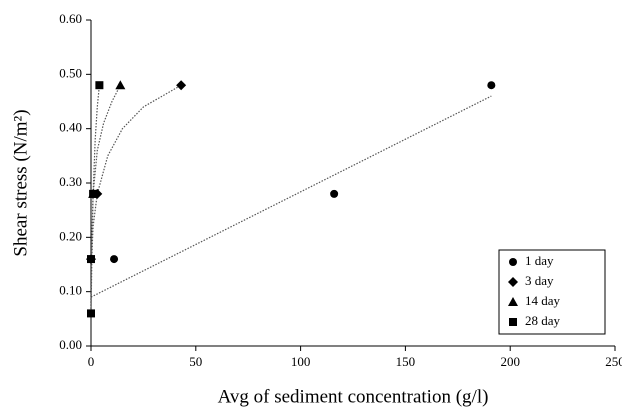 This screenshot has height=412, width=622. Describe the element at coordinates (70, 181) in the screenshot. I see `y-tick-label: 0.30` at that location.